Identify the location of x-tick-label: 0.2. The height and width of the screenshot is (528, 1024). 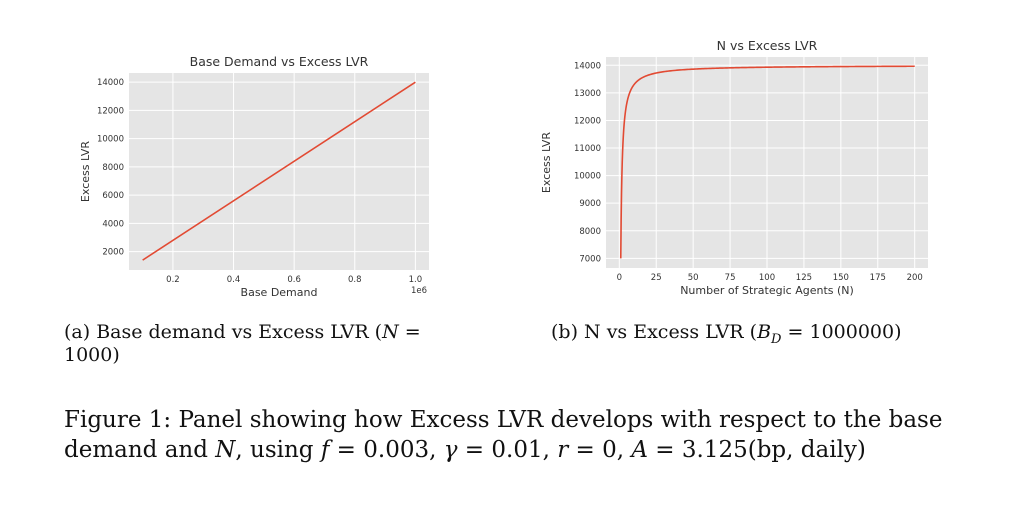
(173, 280).